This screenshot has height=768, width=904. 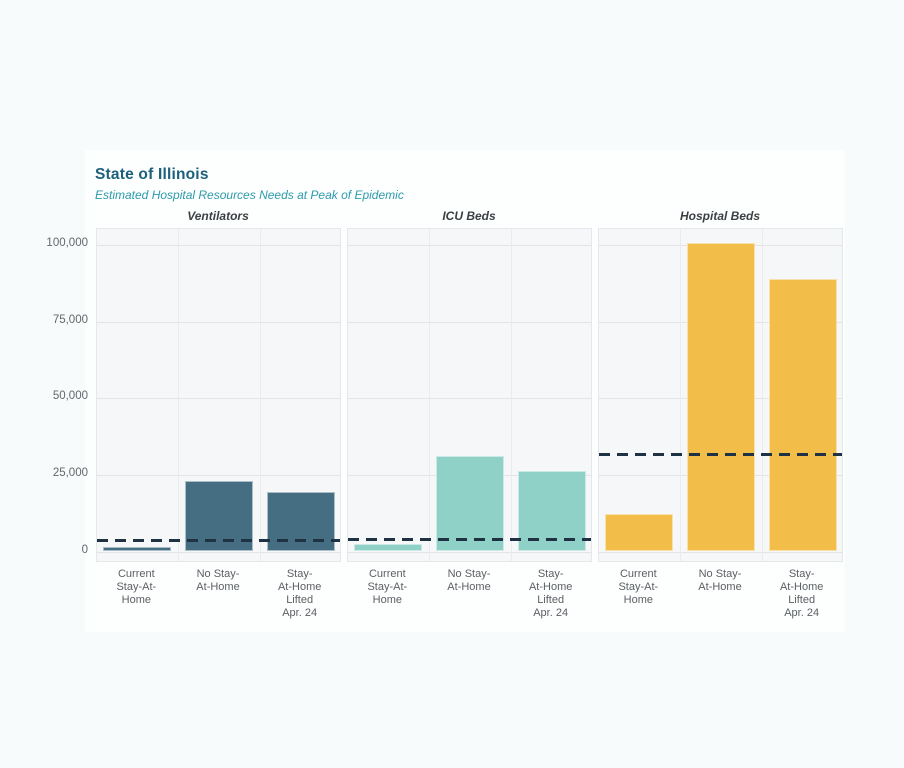 What do you see at coordinates (70, 319) in the screenshot?
I see `y-axis-tick-label: 75,000` at bounding box center [70, 319].